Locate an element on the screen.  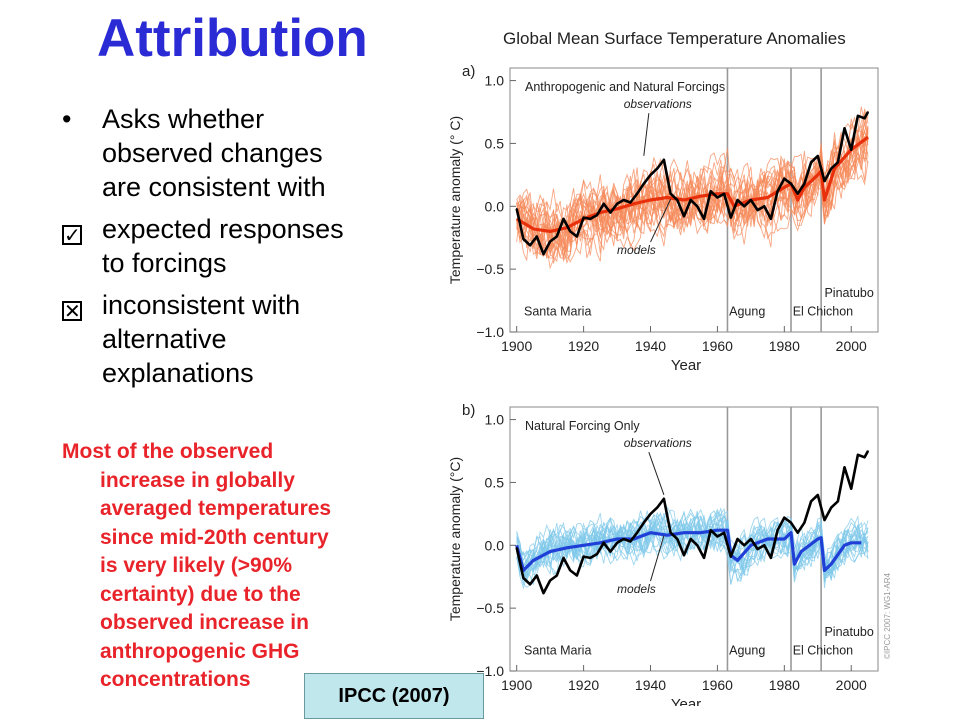
crossed-box-icon: ✕ is located at coordinates (72, 312).